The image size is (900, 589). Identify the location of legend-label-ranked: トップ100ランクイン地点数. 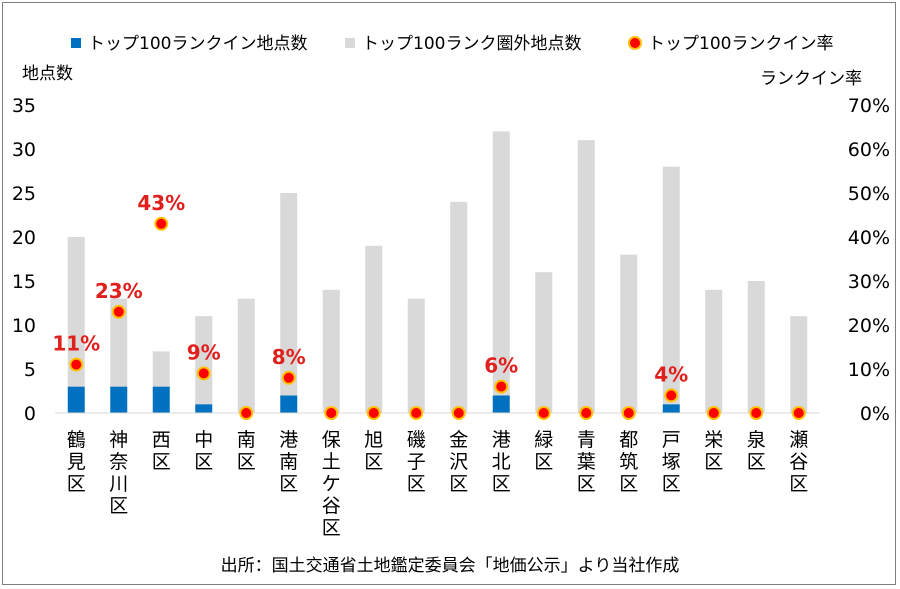
(197, 44).